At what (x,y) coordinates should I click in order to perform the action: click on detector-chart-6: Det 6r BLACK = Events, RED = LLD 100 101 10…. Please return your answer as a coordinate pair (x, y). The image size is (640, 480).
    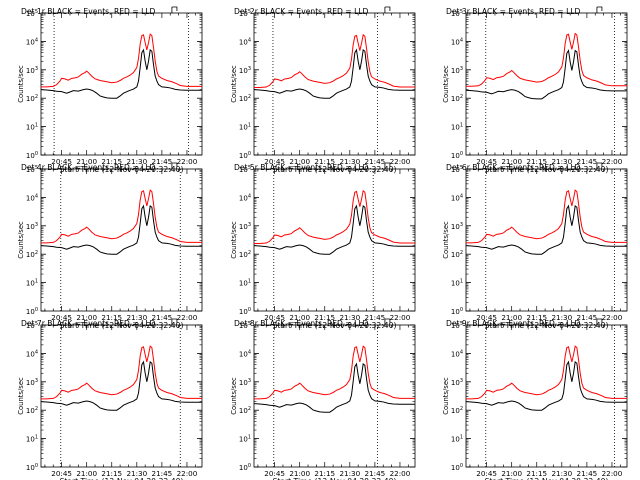
    Looking at the image, I should click on (535, 246).